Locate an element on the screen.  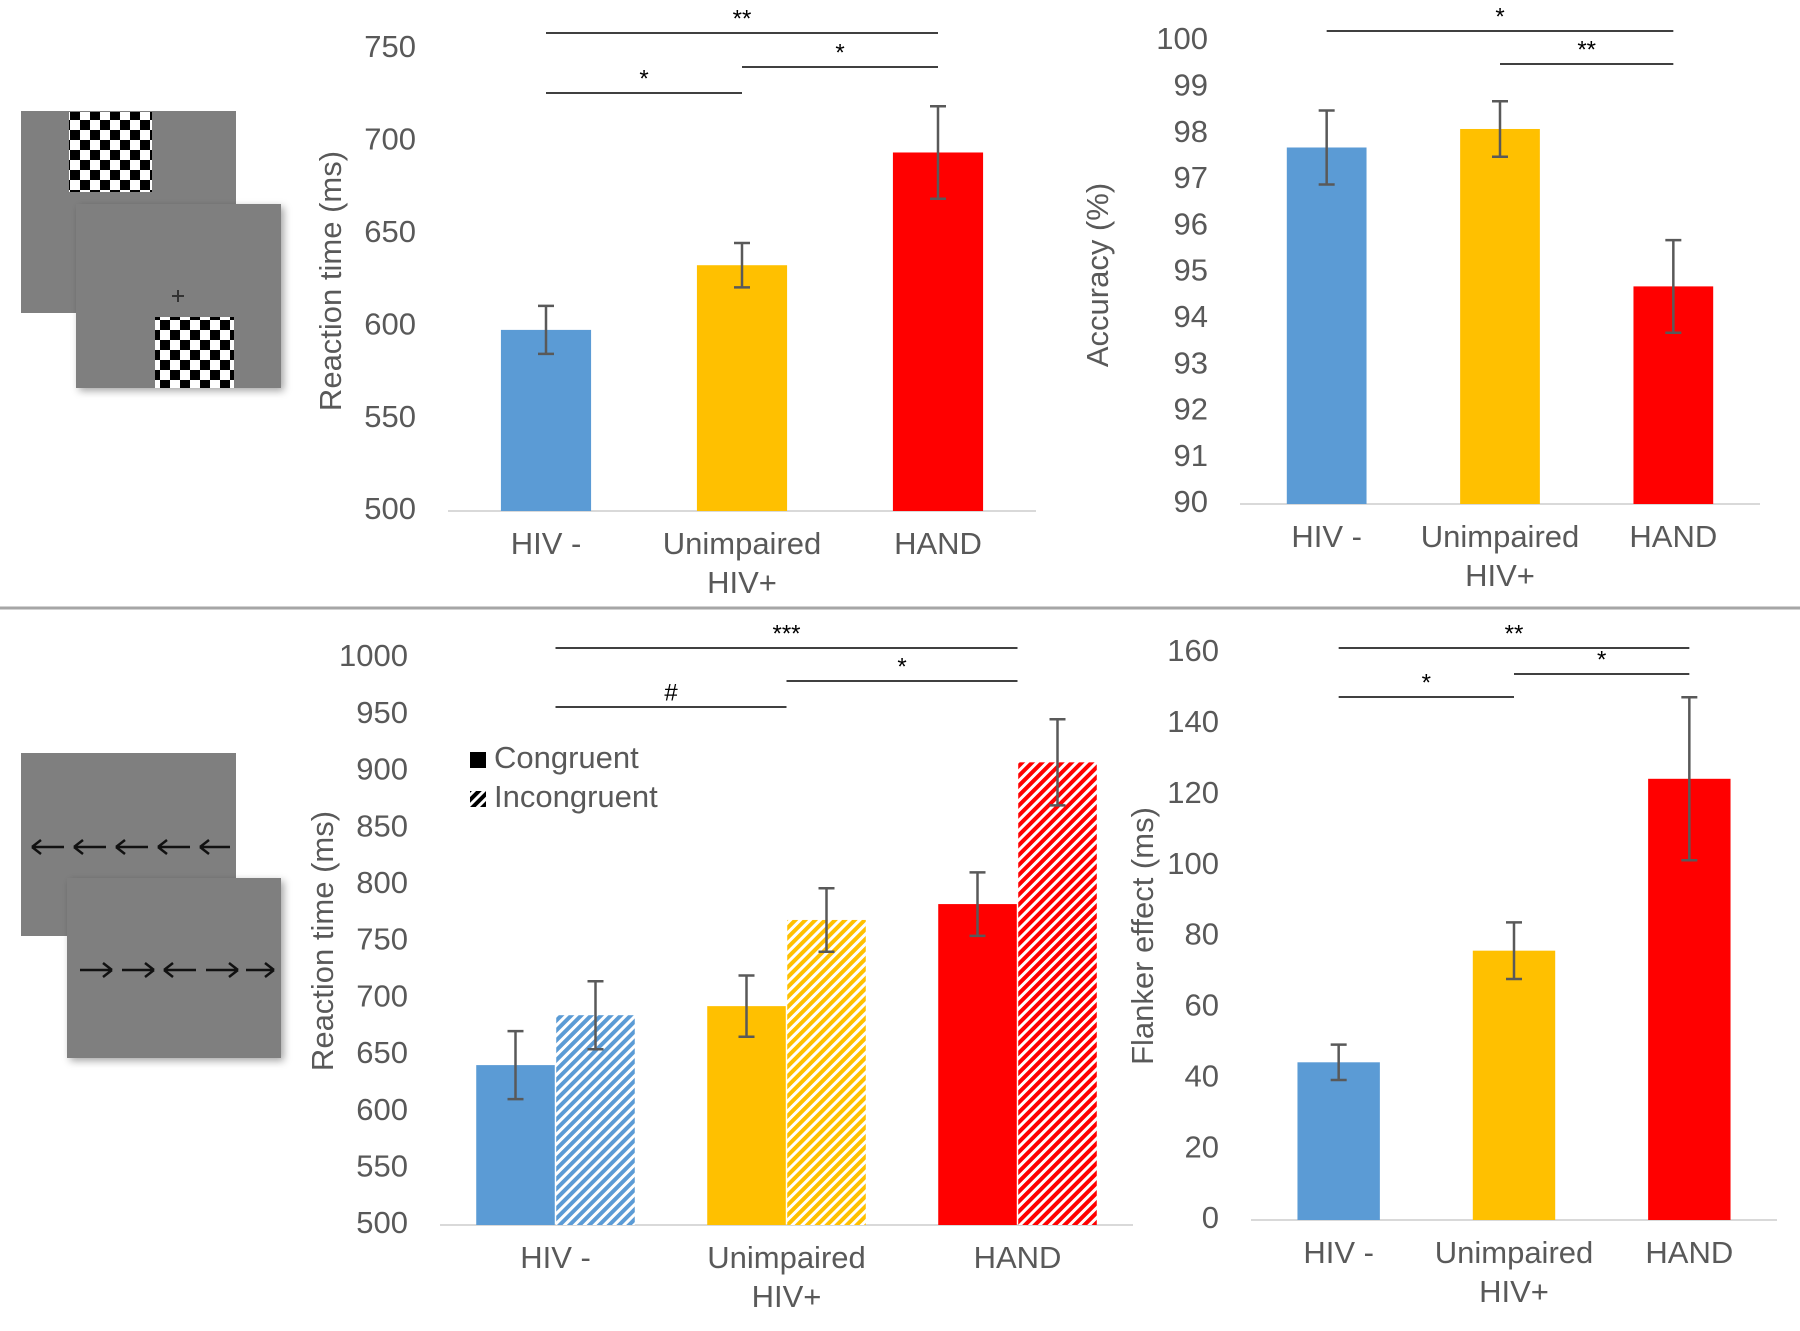
y-tick-label: 80 is located at coordinates (1202, 934).